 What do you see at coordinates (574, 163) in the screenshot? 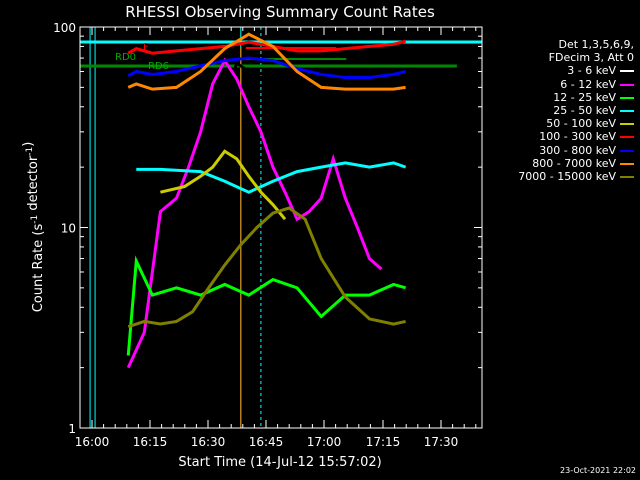
I see `legend-label: 800 - 7000 keV` at bounding box center [574, 163].